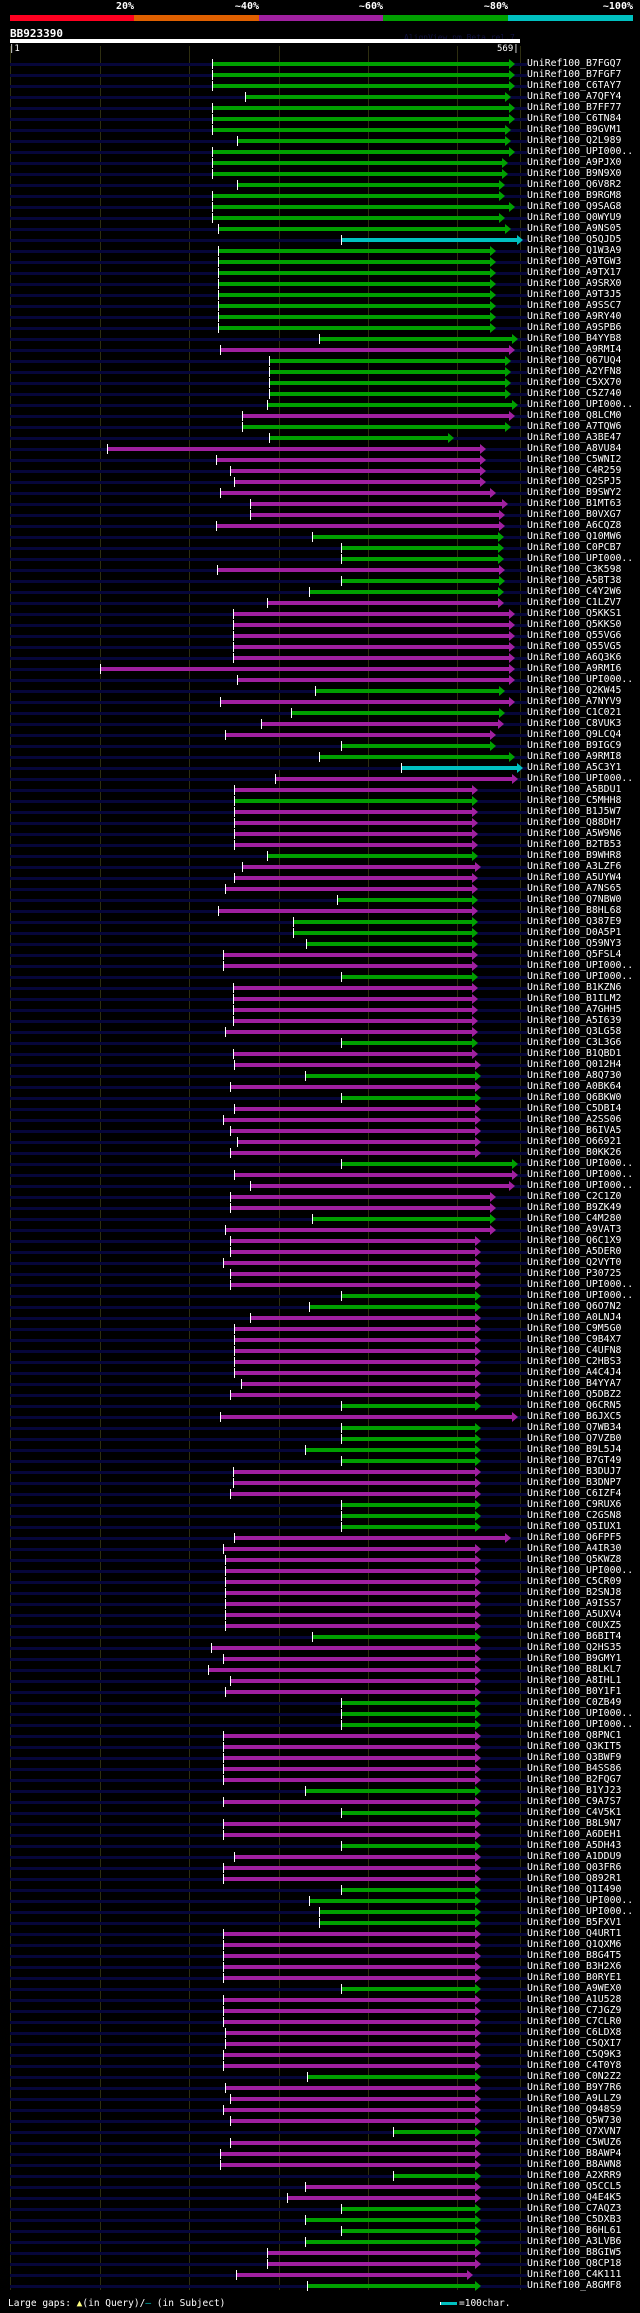 This screenshot has width=640, height=2313. Describe the element at coordinates (320, 614) in the screenshot. I see `hit-row: UniRef100_Q5KKS1` at that location.